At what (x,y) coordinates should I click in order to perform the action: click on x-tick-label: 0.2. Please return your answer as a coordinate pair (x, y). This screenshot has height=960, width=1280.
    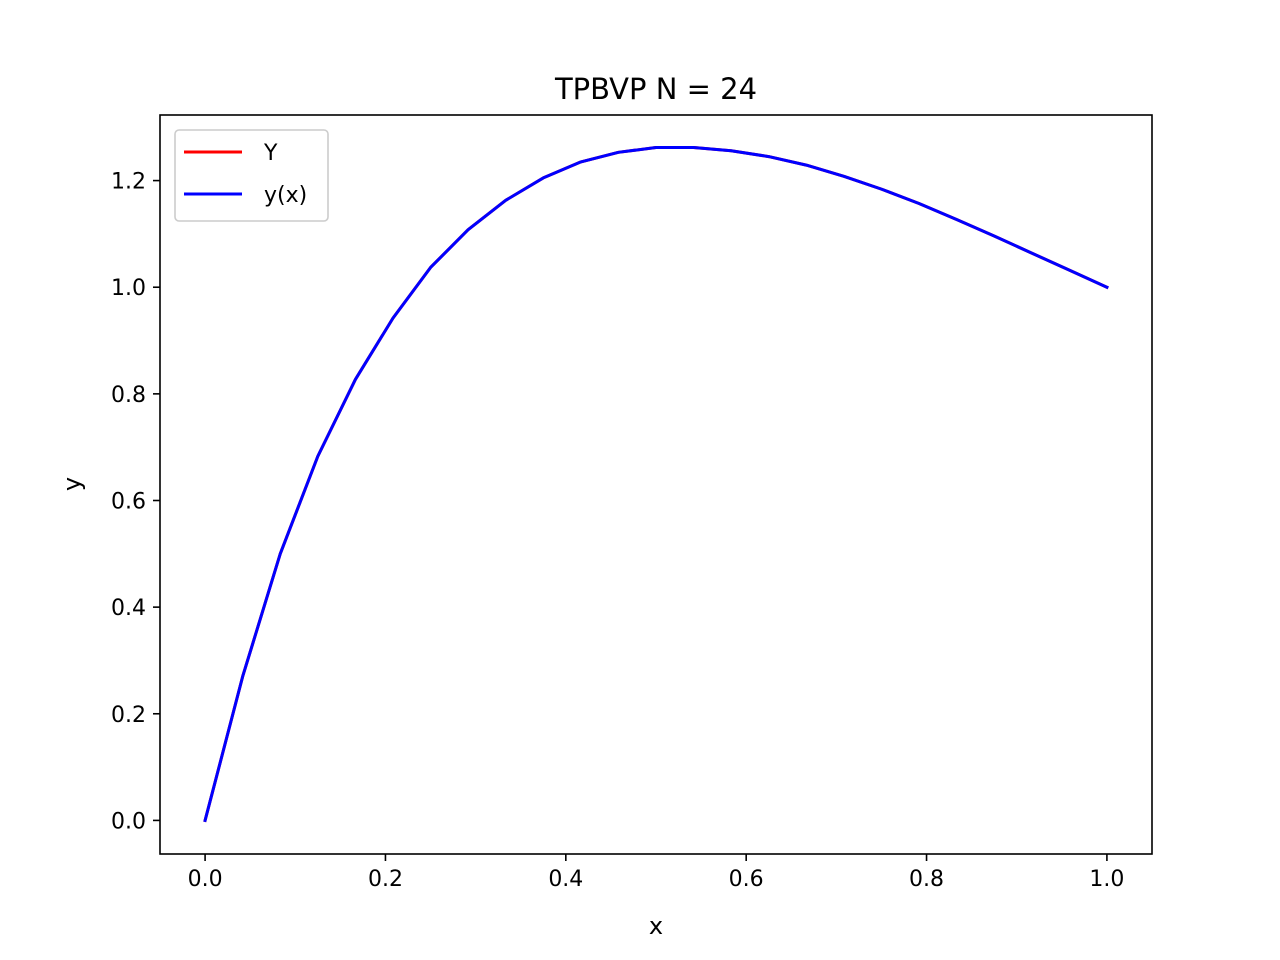
    Looking at the image, I should click on (385, 879).